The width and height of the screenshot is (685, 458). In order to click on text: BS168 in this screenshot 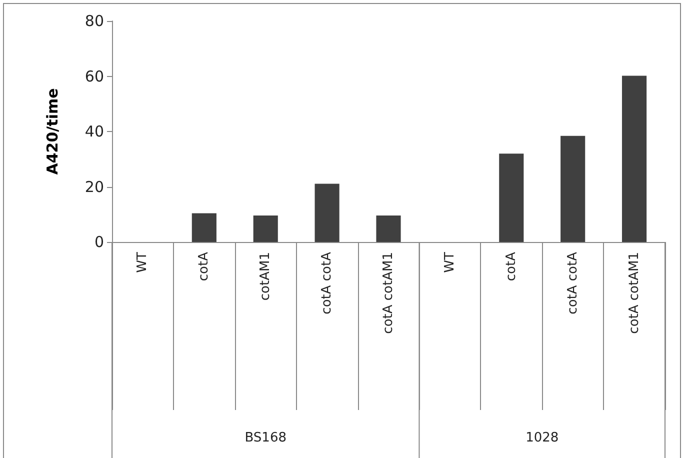, I will do `click(265, 438)`.